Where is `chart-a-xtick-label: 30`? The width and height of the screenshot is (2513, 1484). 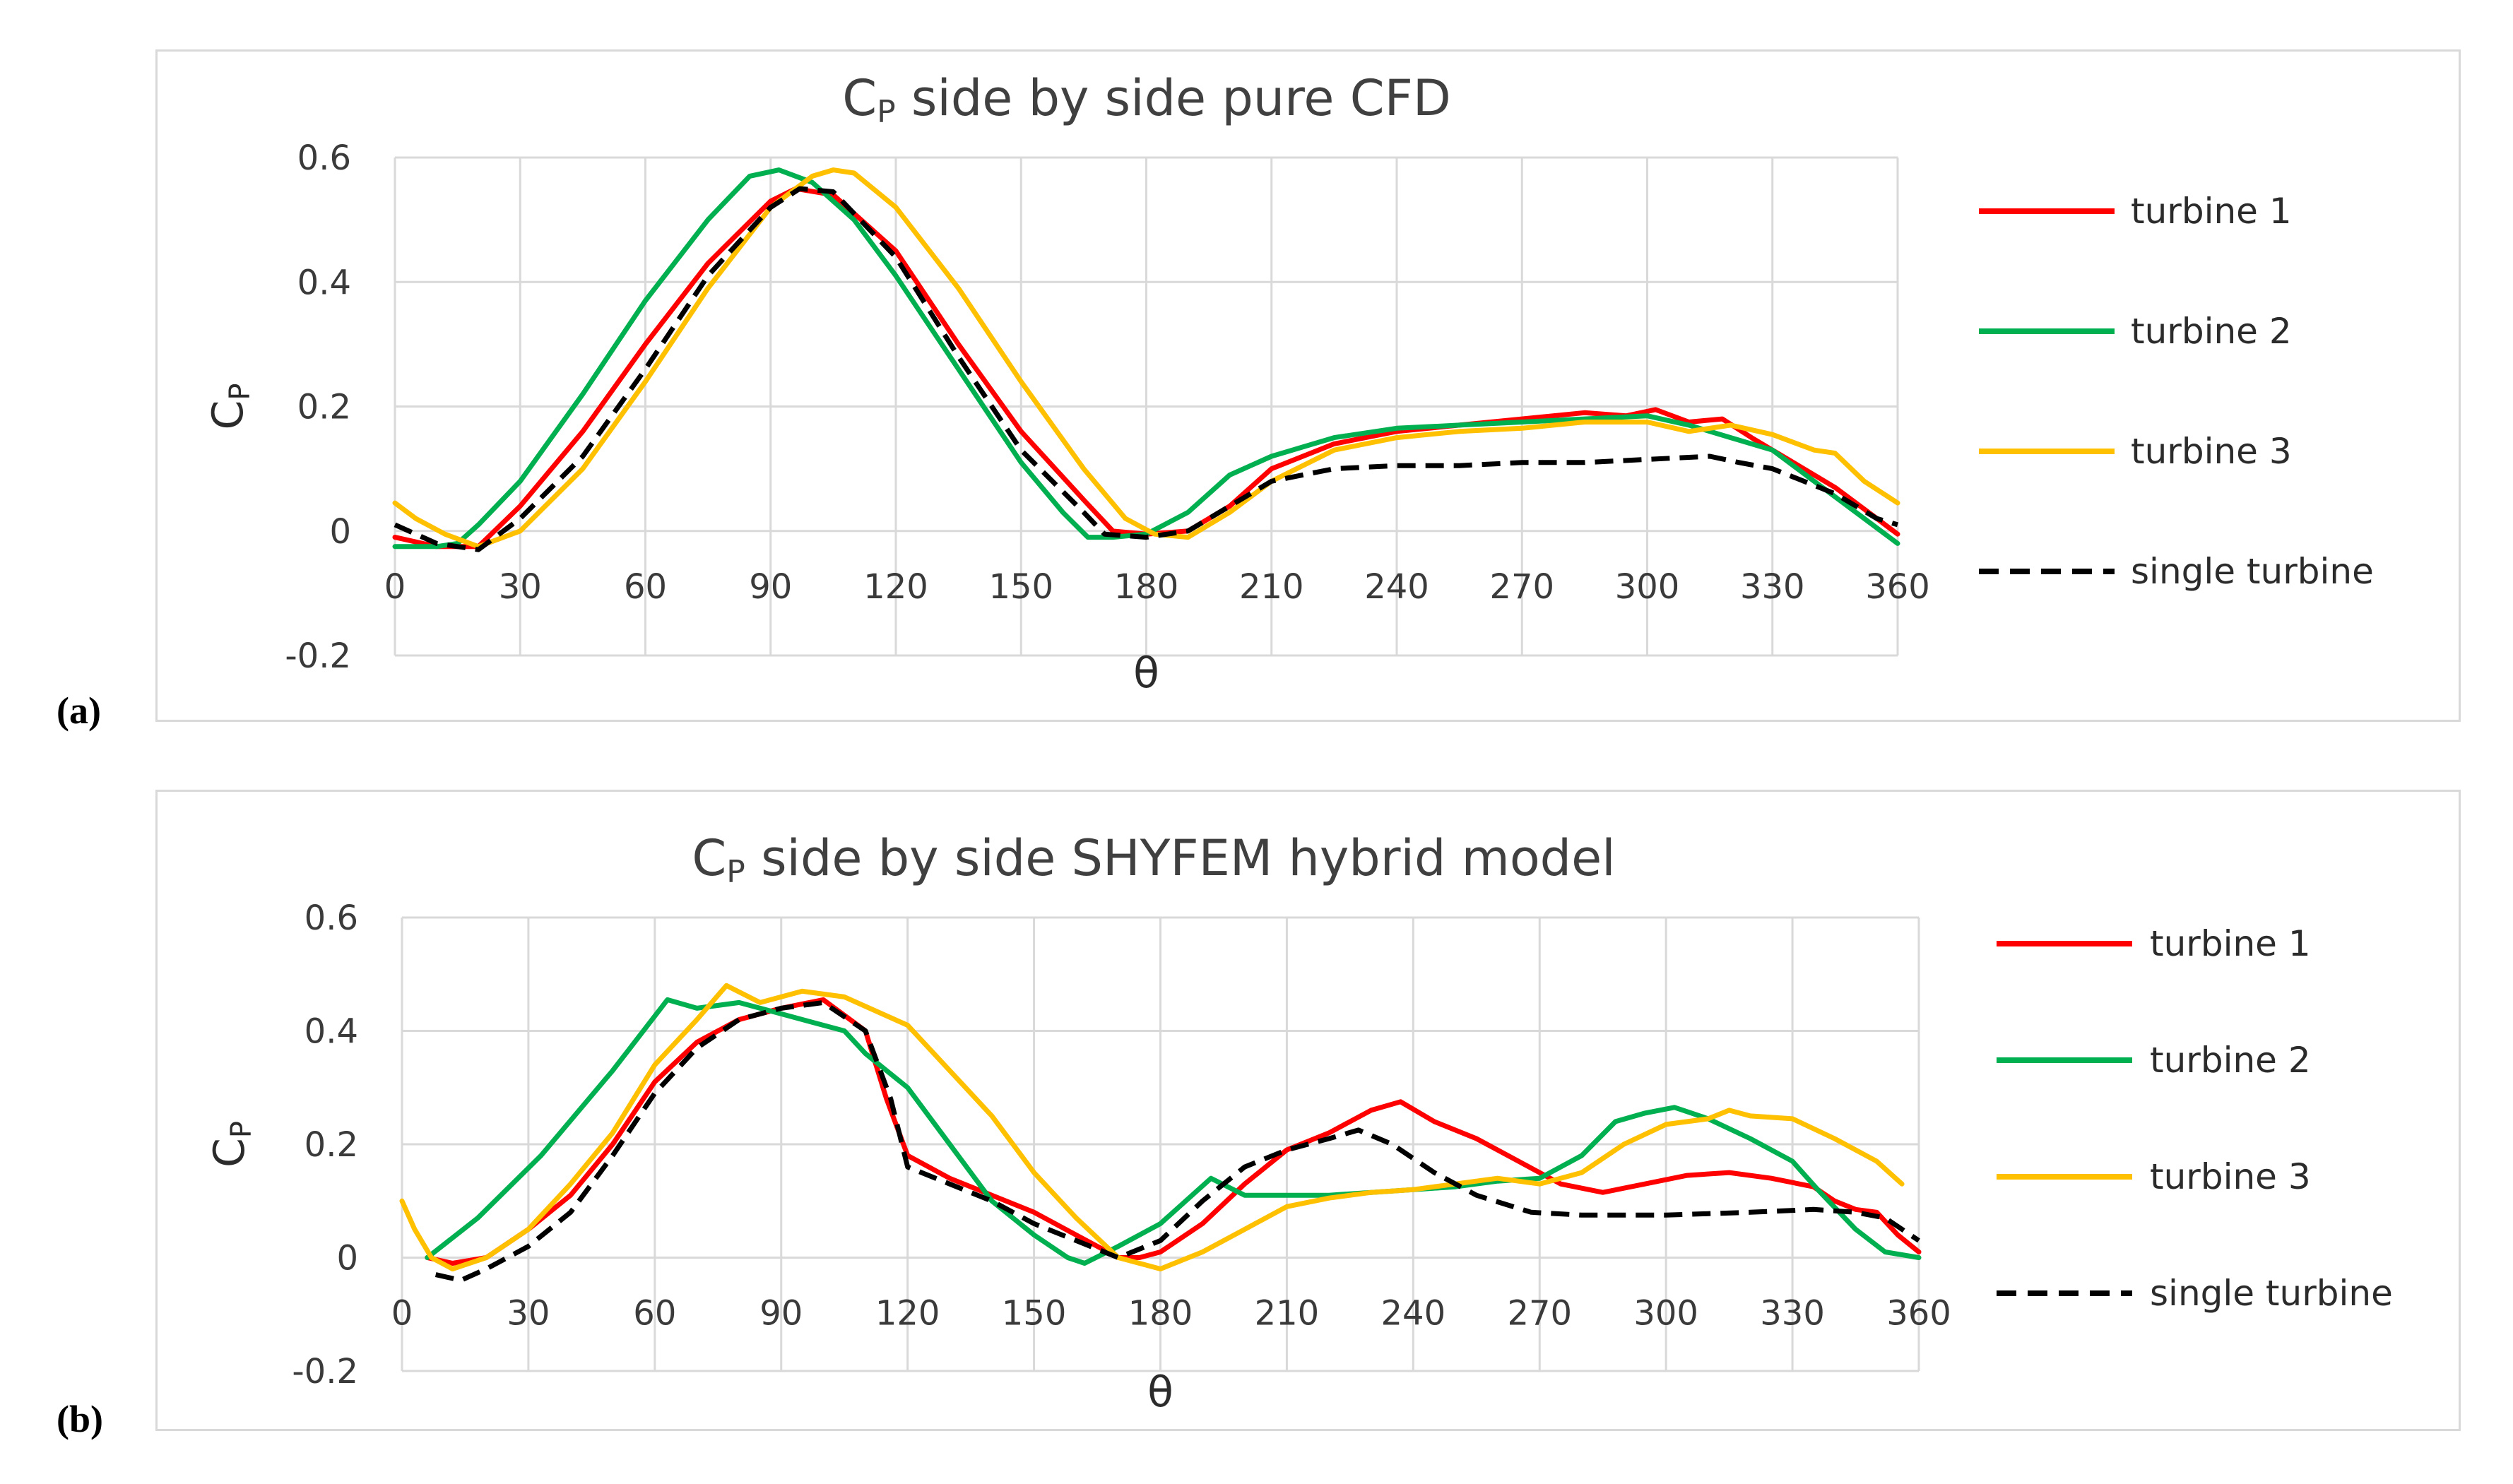
chart-a-xtick-label: 30 is located at coordinates (520, 587).